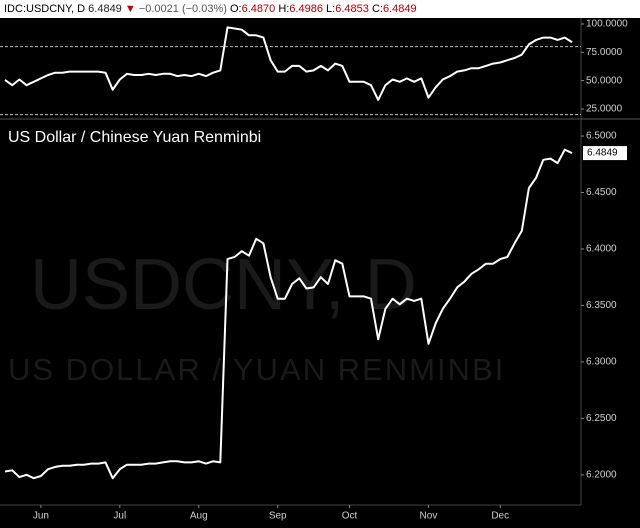 Image resolution: width=640 pixels, height=528 pixels. What do you see at coordinates (377, 9) in the screenshot?
I see `ohlc-label: C:` at bounding box center [377, 9].